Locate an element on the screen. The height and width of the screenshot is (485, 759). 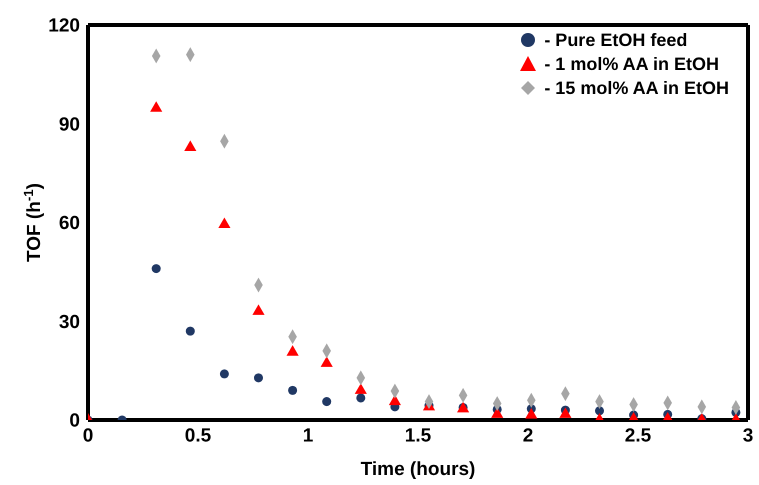
x-axis-title: Time (hours) is located at coordinates (418, 469).